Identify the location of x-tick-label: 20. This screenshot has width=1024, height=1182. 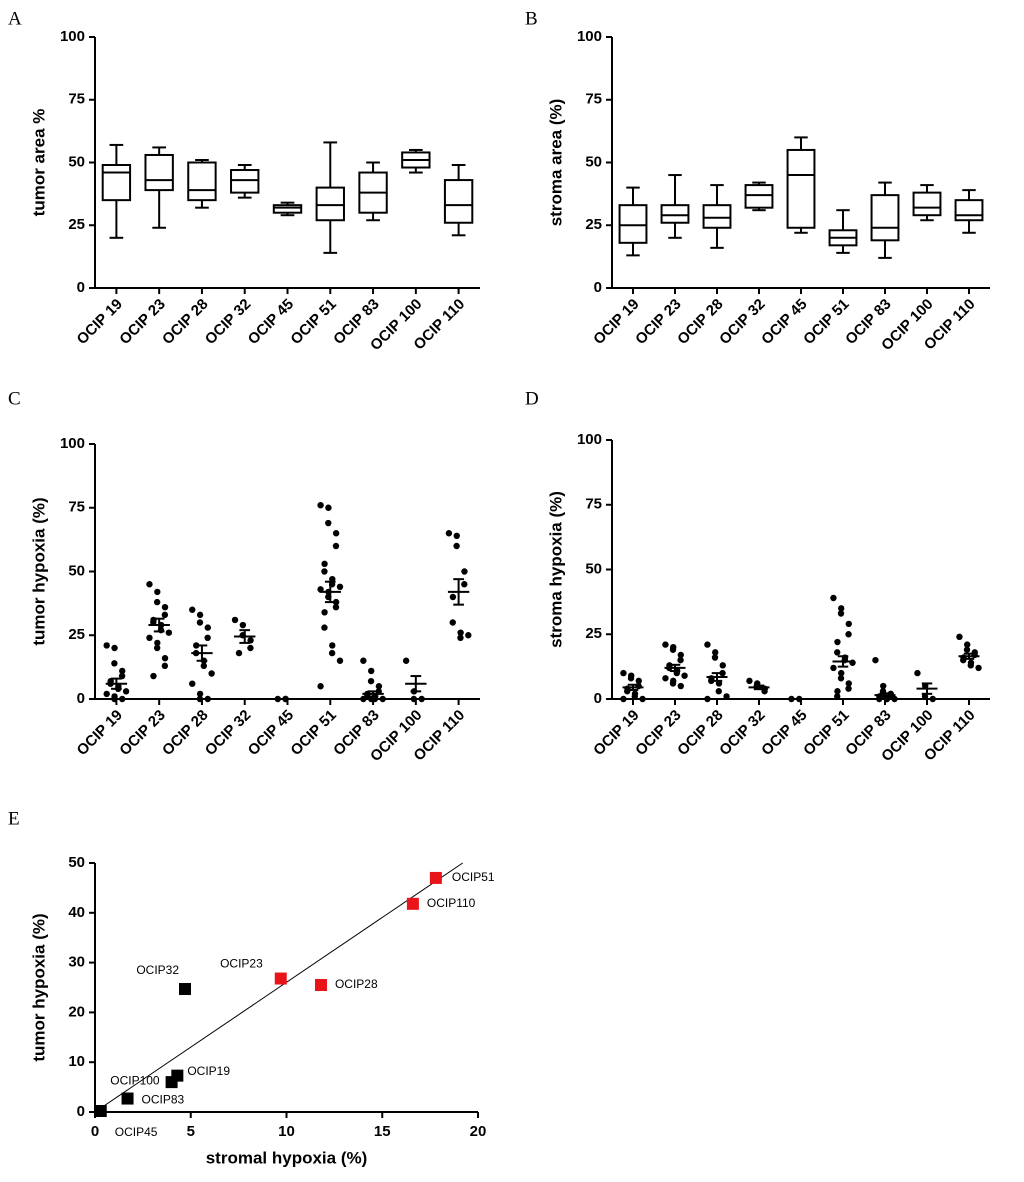
(478, 1131).